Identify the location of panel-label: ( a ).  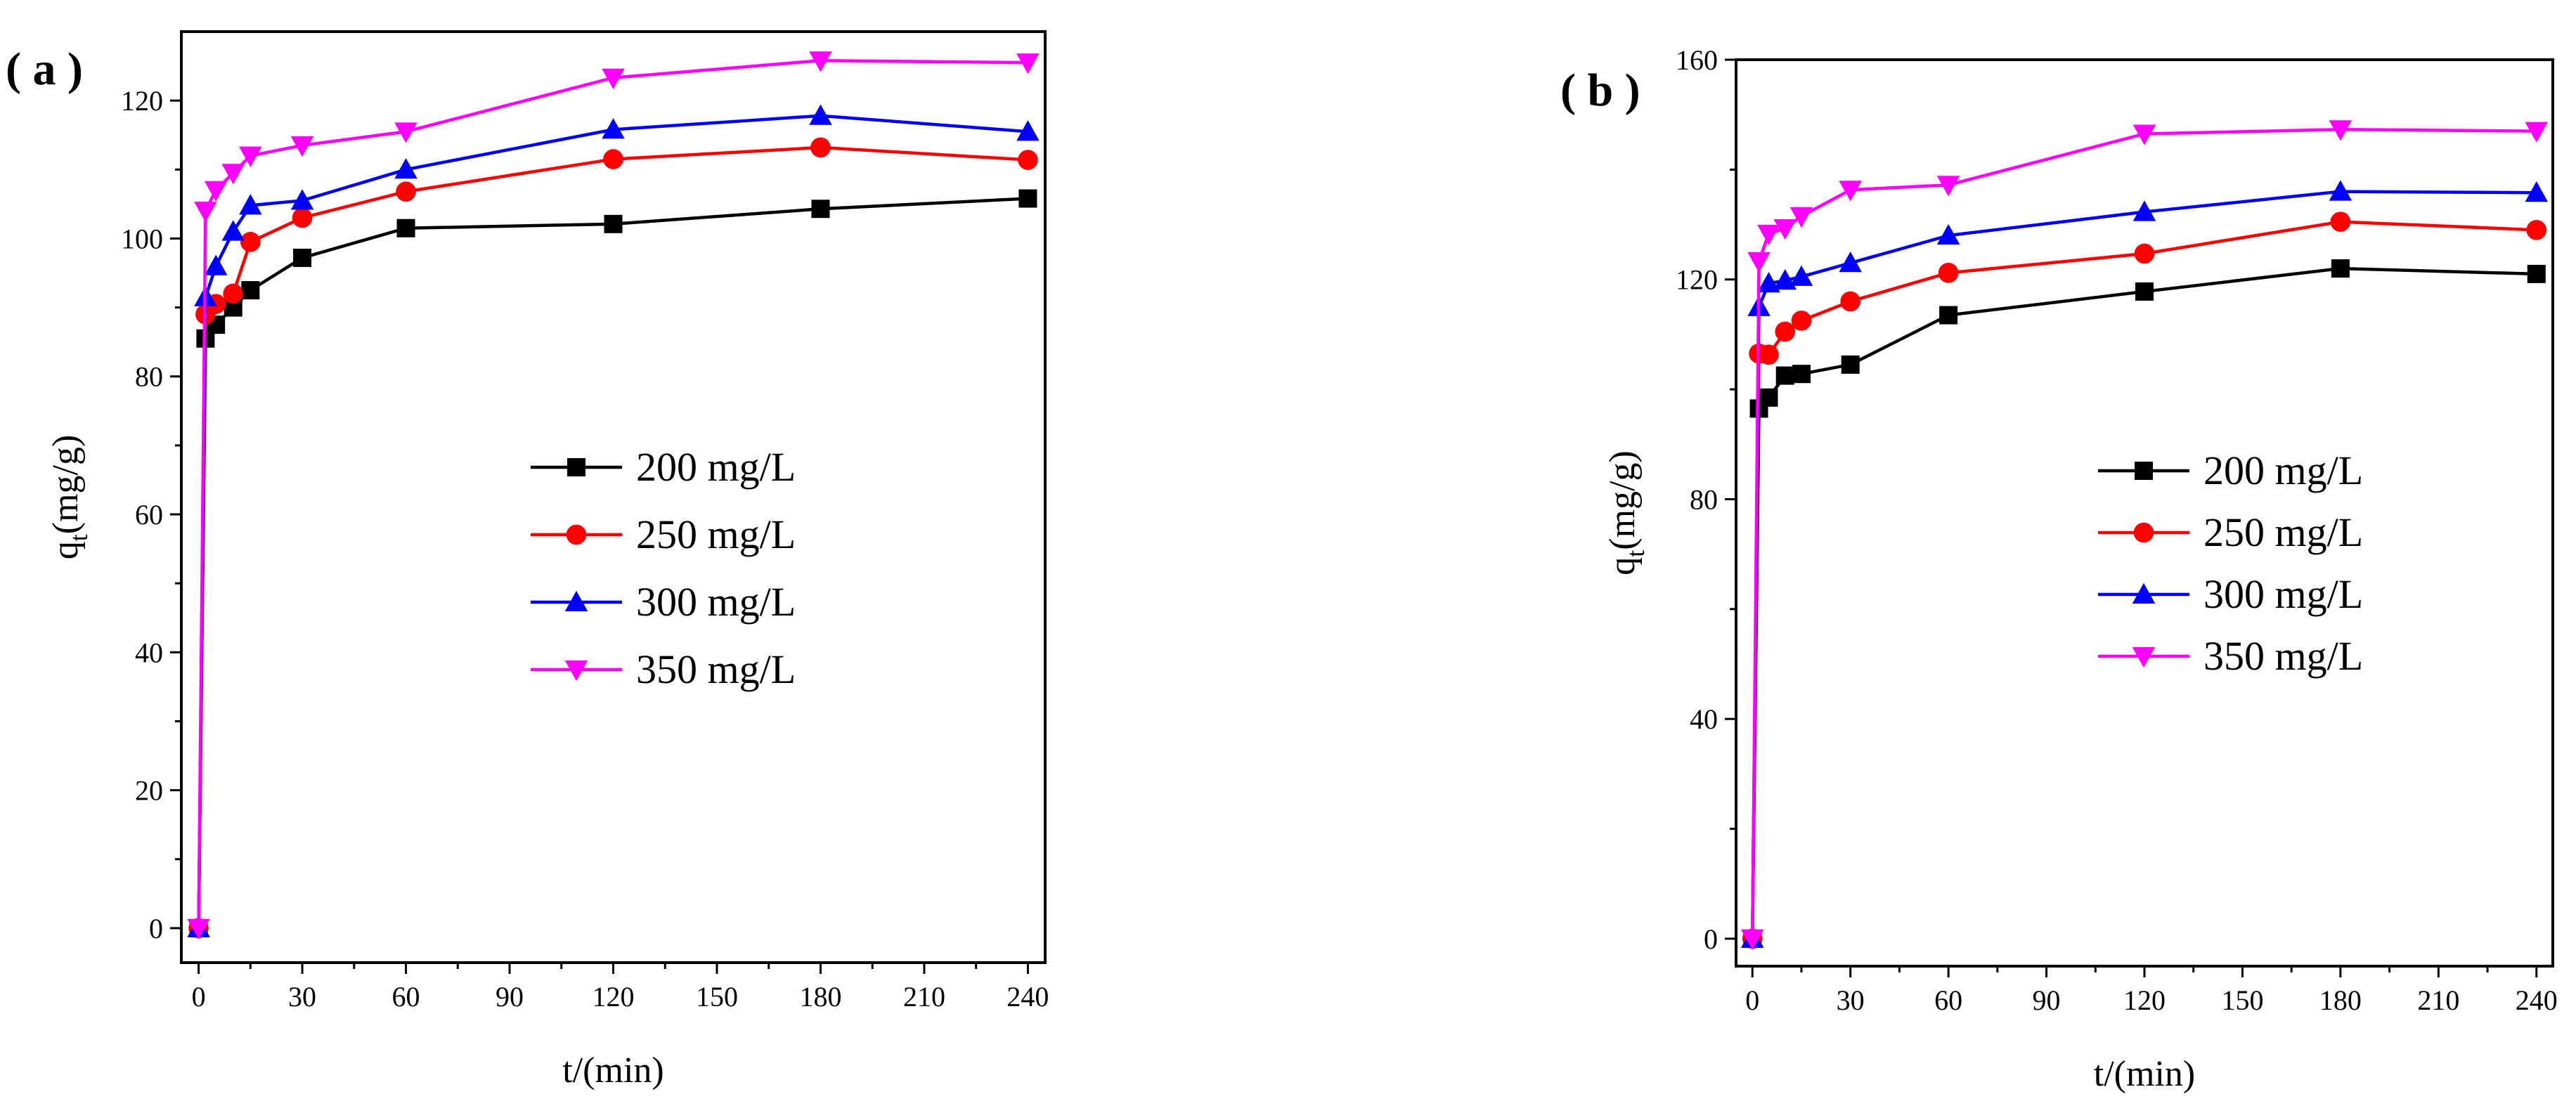
(45, 69).